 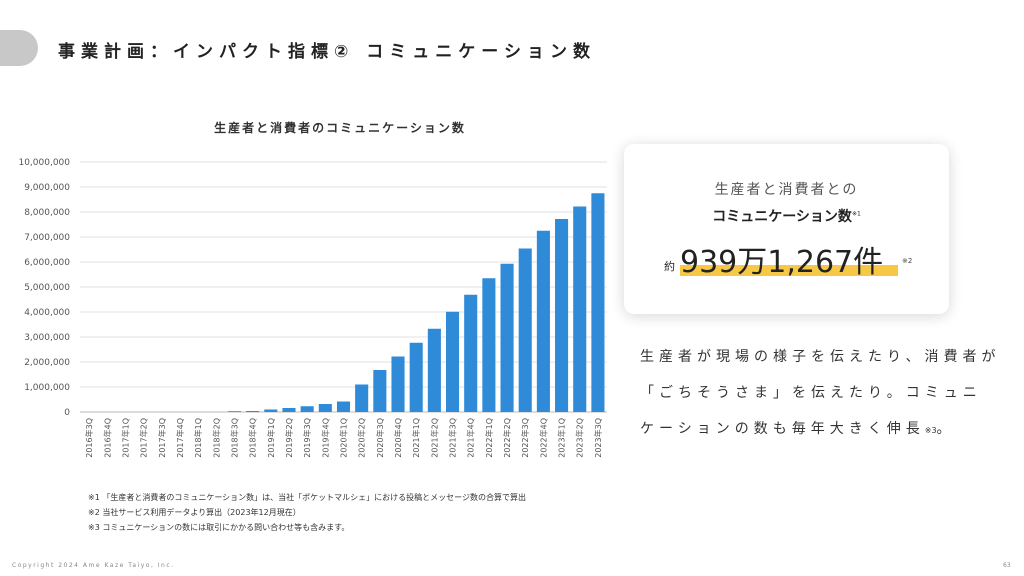 What do you see at coordinates (507, 438) in the screenshot?
I see `x-tick-label: 2022年2Q` at bounding box center [507, 438].